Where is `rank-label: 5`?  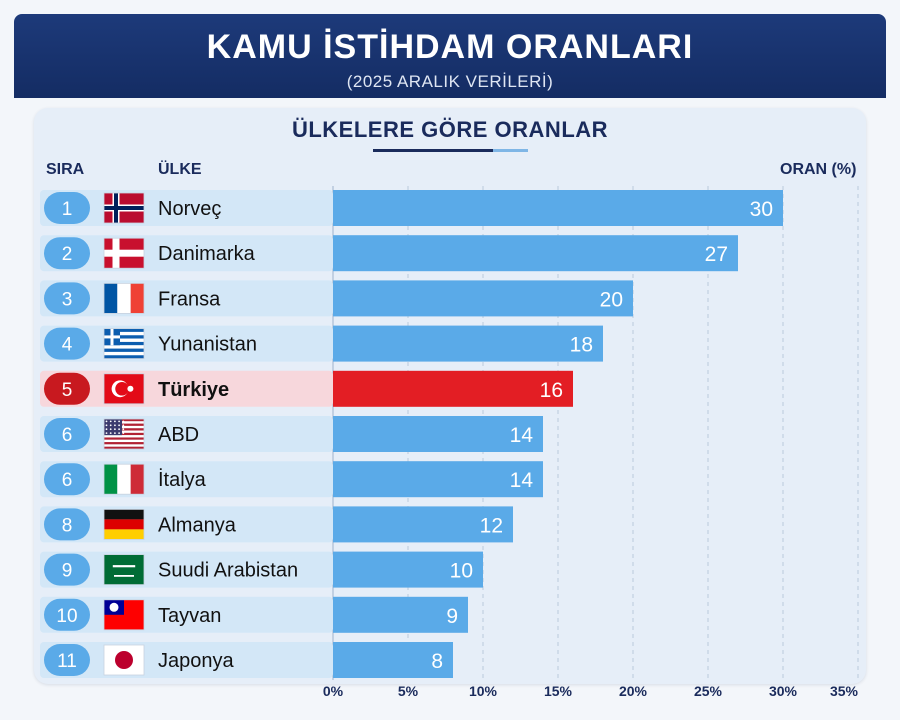 rank-label: 5 is located at coordinates (67, 390).